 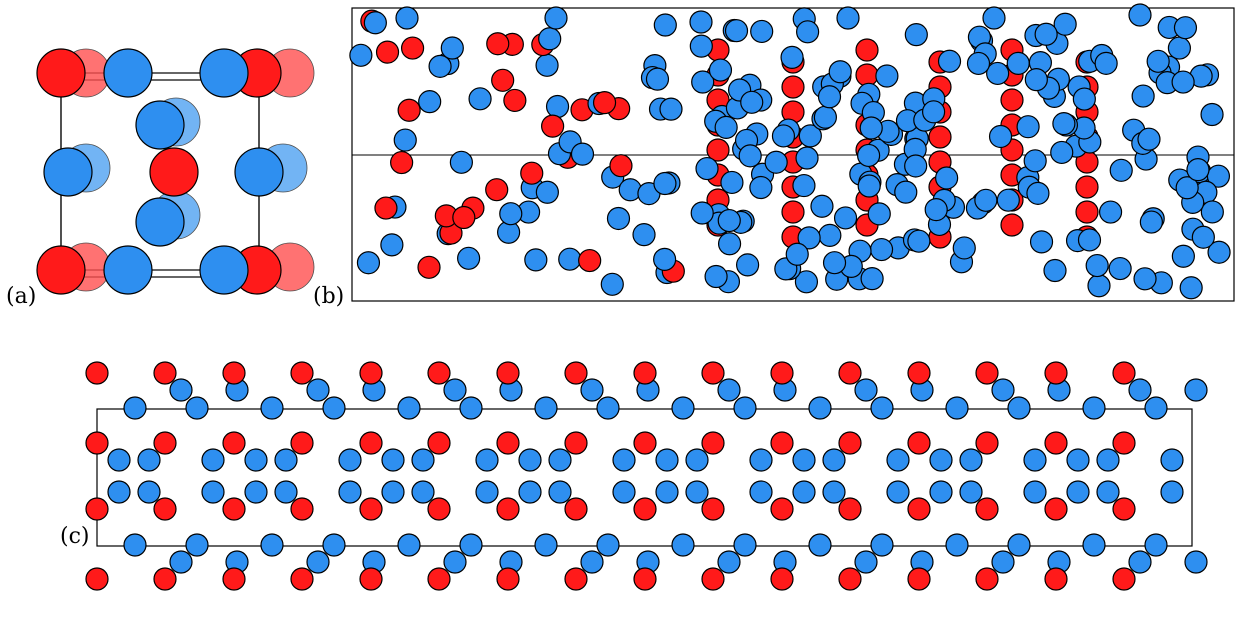 I want to click on panel-a-label: (a), so click(x=21, y=296).